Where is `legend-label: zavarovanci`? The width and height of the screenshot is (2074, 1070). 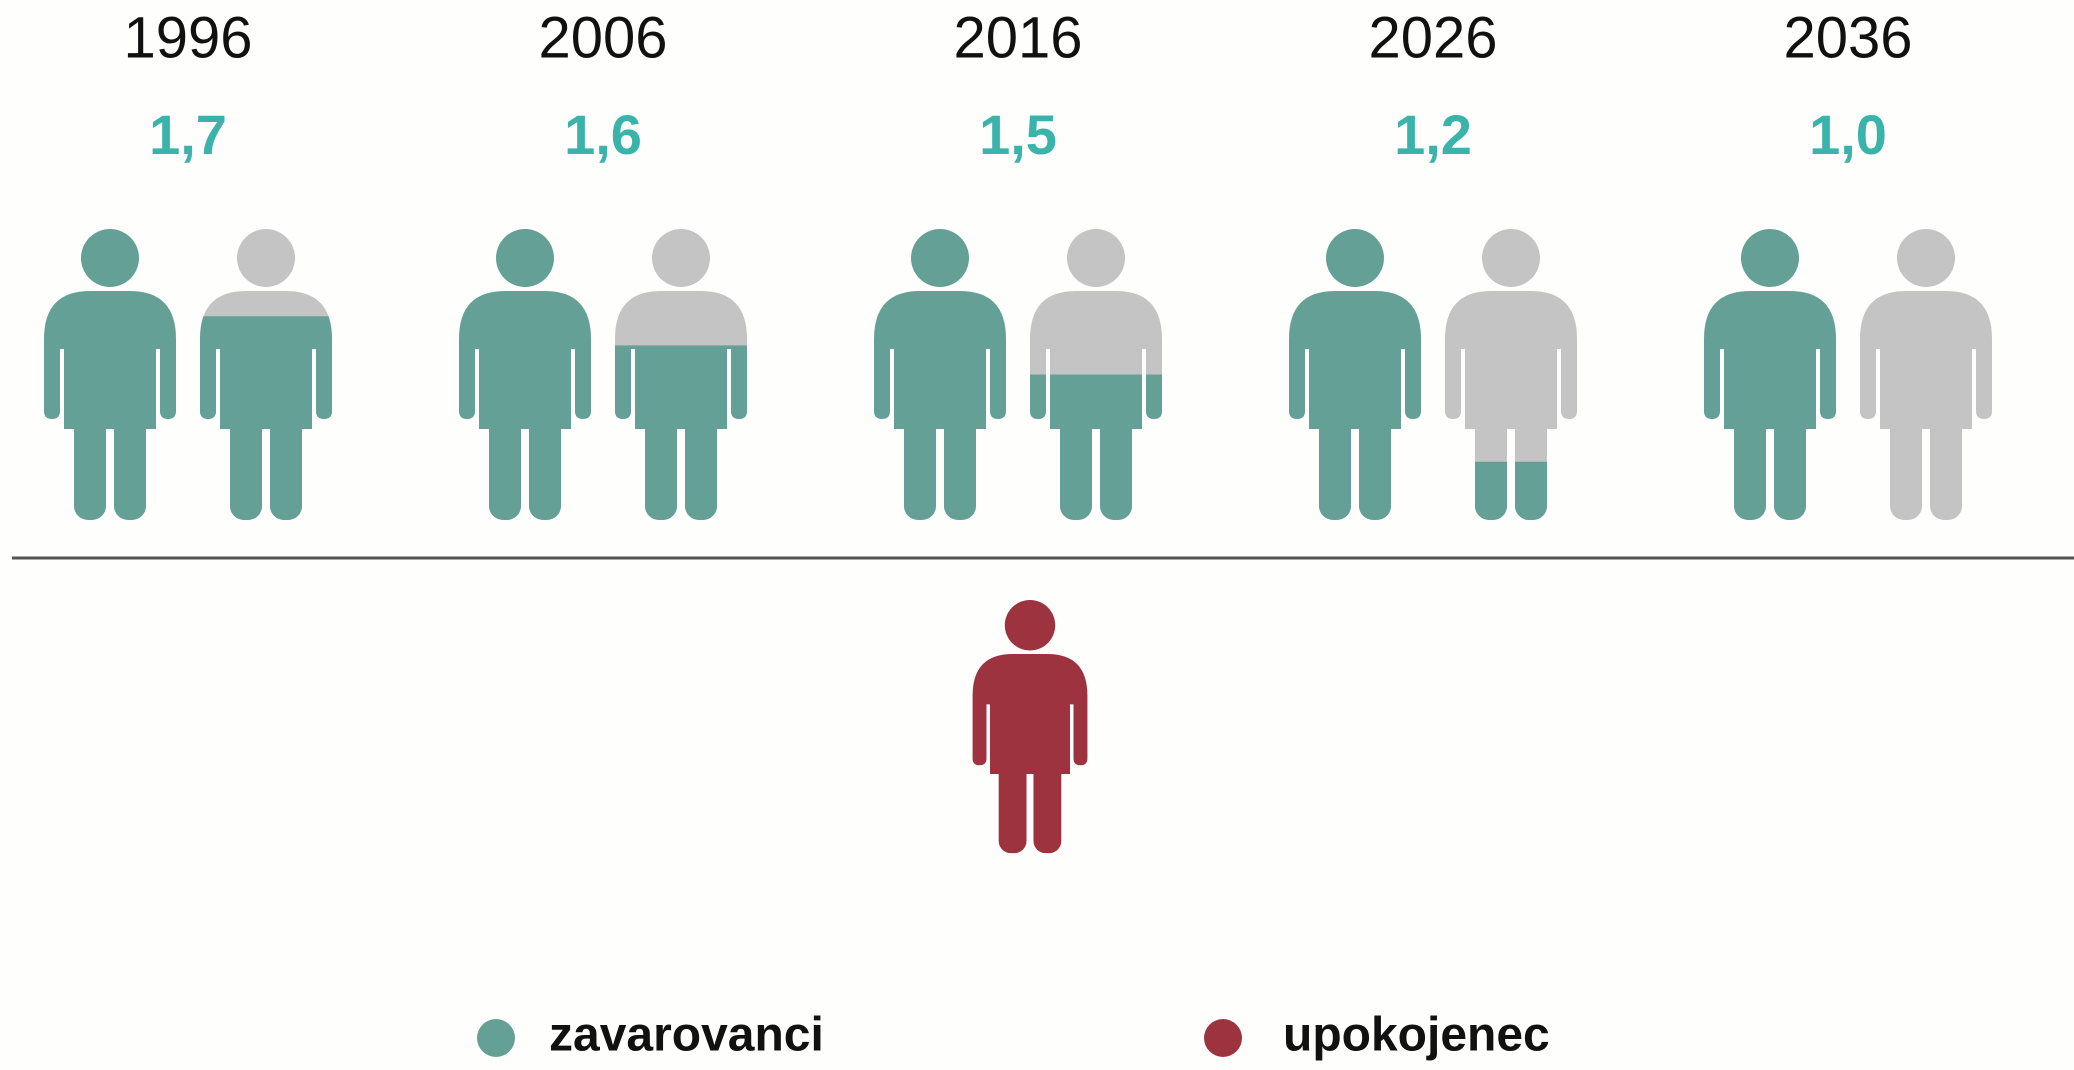
legend-label: zavarovanci is located at coordinates (686, 1035).